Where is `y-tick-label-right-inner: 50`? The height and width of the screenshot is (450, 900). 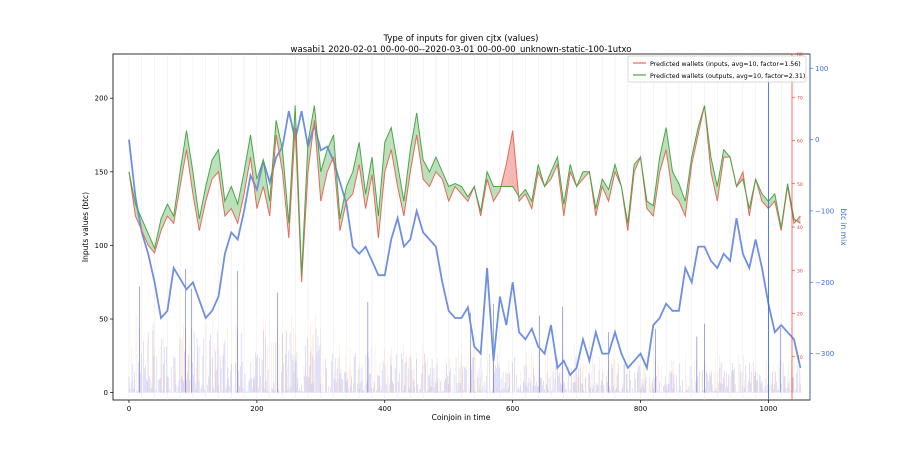
y-tick-label-right-inner: 50 is located at coordinates (800, 185).